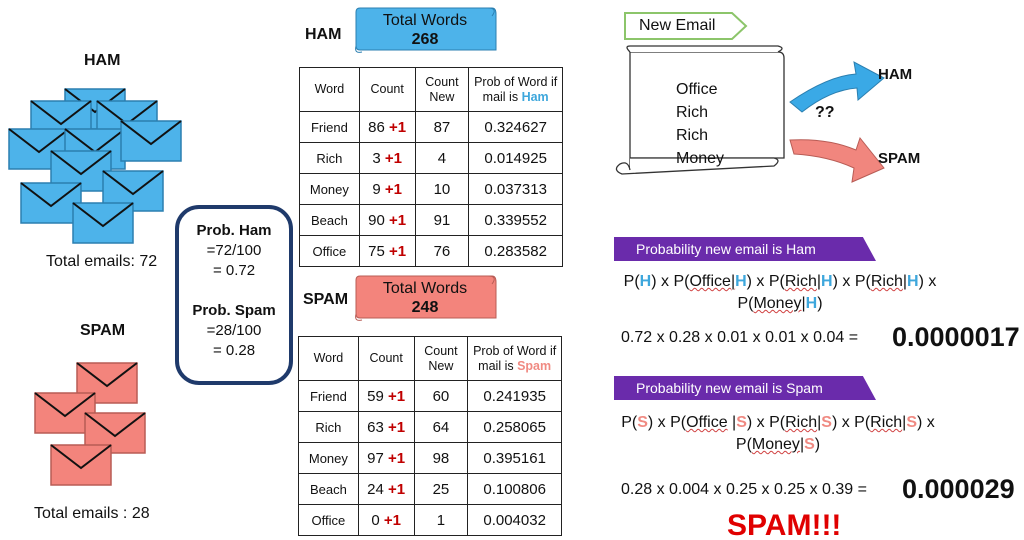 Image resolution: width=1024 pixels, height=540 pixels. I want to click on prob-cell: 0.037313, so click(515, 189).